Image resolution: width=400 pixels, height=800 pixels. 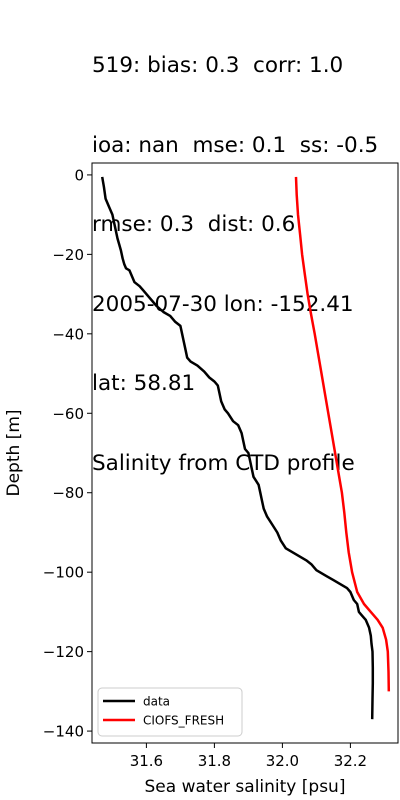 What do you see at coordinates (68, 334) in the screenshot?
I see `y-tick-label: −40` at bounding box center [68, 334].